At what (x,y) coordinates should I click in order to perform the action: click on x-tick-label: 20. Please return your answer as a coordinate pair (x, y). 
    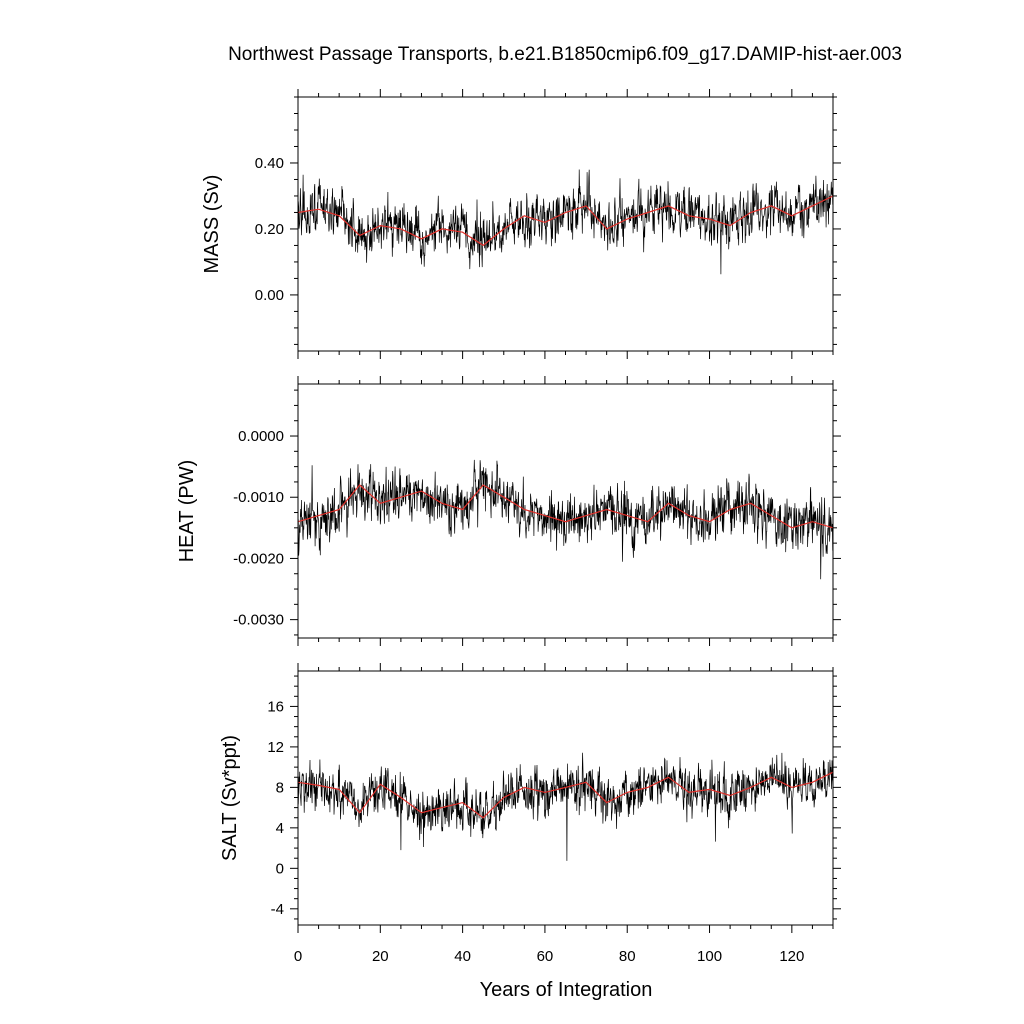
    Looking at the image, I should click on (380, 956).